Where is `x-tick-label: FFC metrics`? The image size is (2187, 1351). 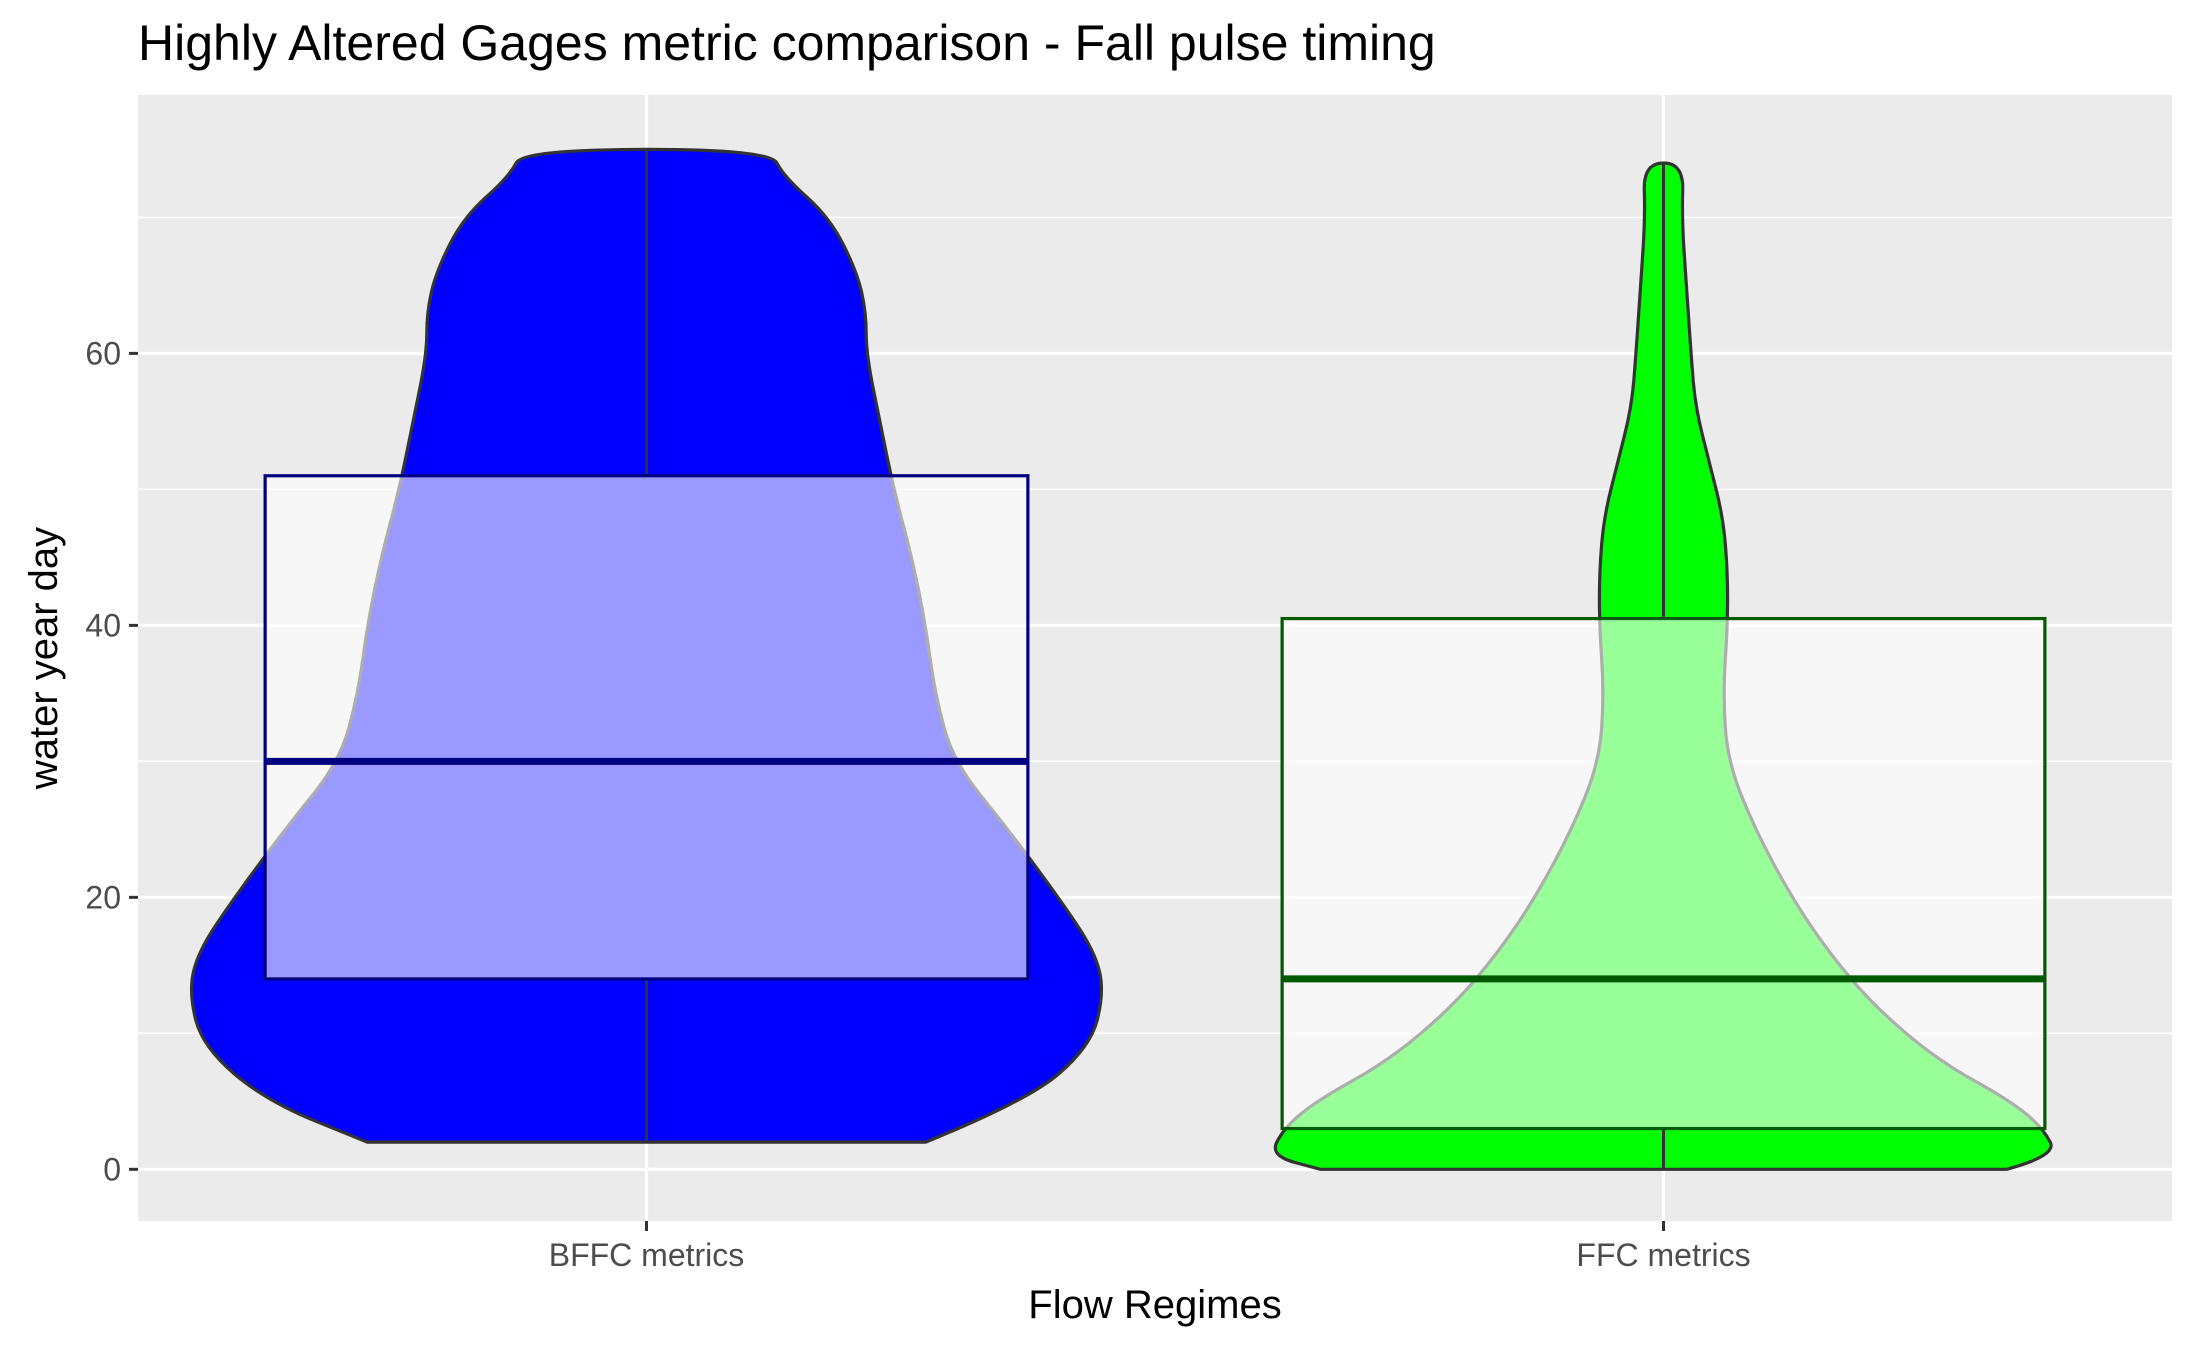 x-tick-label: FFC metrics is located at coordinates (1663, 1255).